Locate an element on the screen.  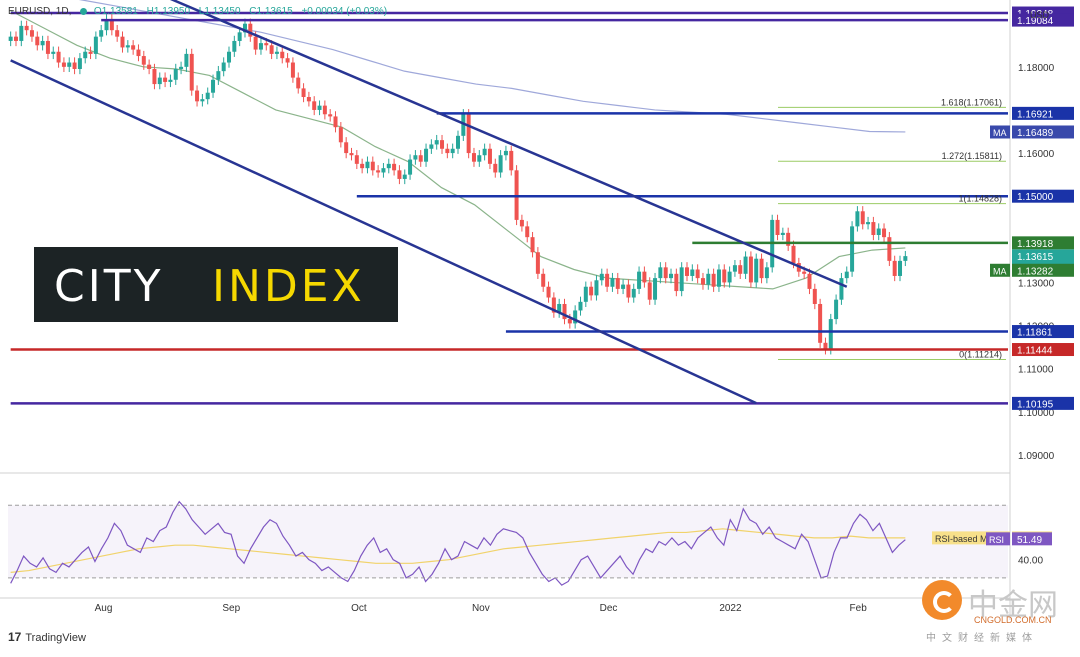
price-label: 1.11444 is located at coordinates (1035, 351).